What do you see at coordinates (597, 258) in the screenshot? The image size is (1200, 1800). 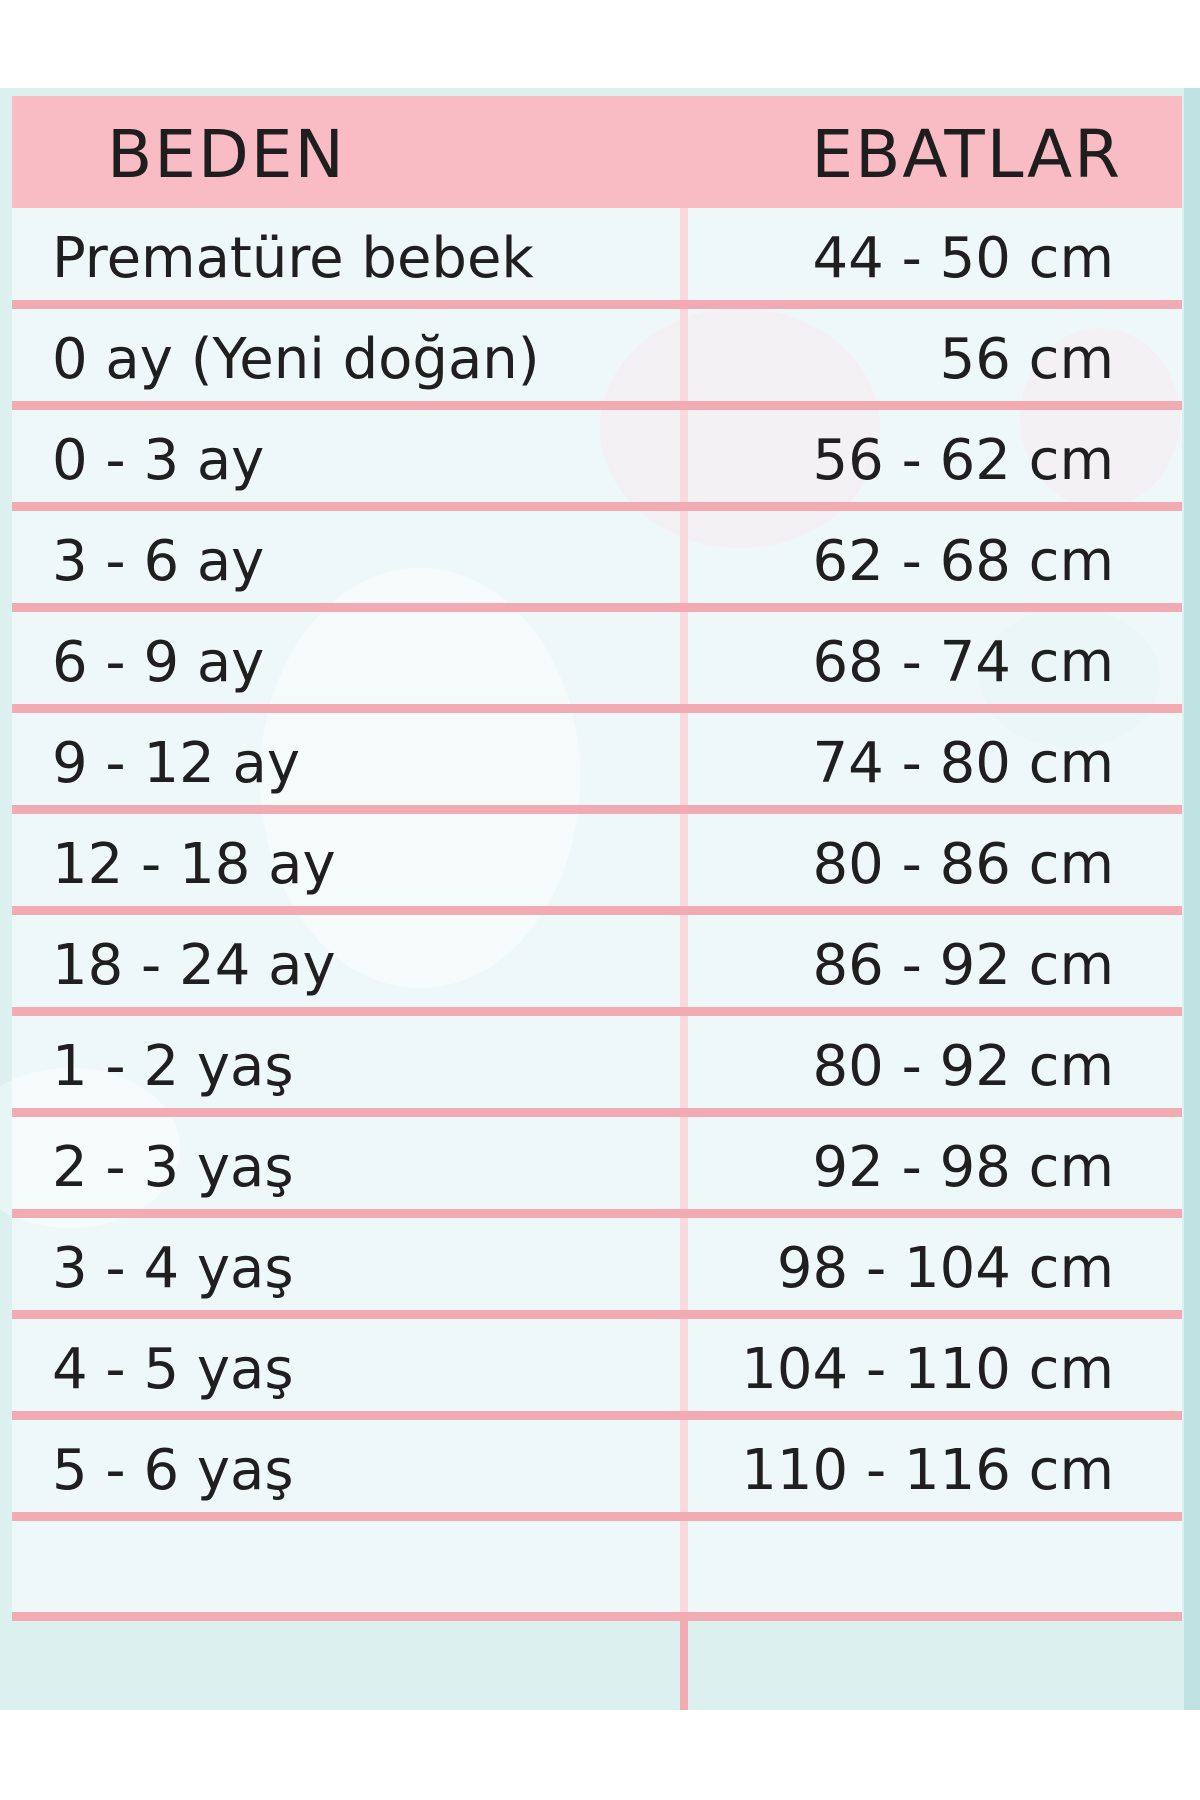 I see `table-row: Prematüre bebek 44 - 50 cm` at bounding box center [597, 258].